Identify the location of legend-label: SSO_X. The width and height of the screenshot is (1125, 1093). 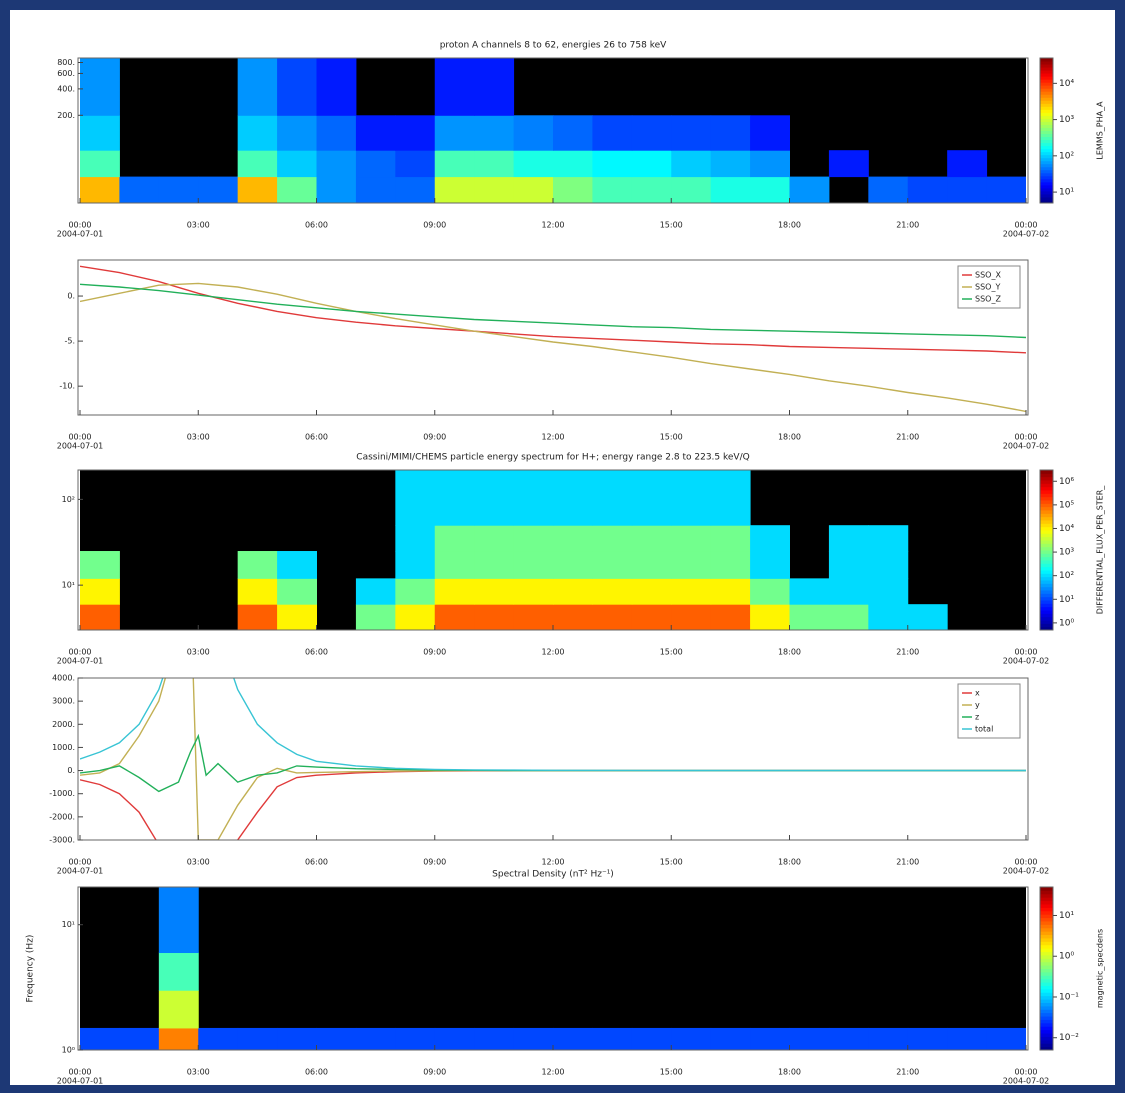
(988, 275).